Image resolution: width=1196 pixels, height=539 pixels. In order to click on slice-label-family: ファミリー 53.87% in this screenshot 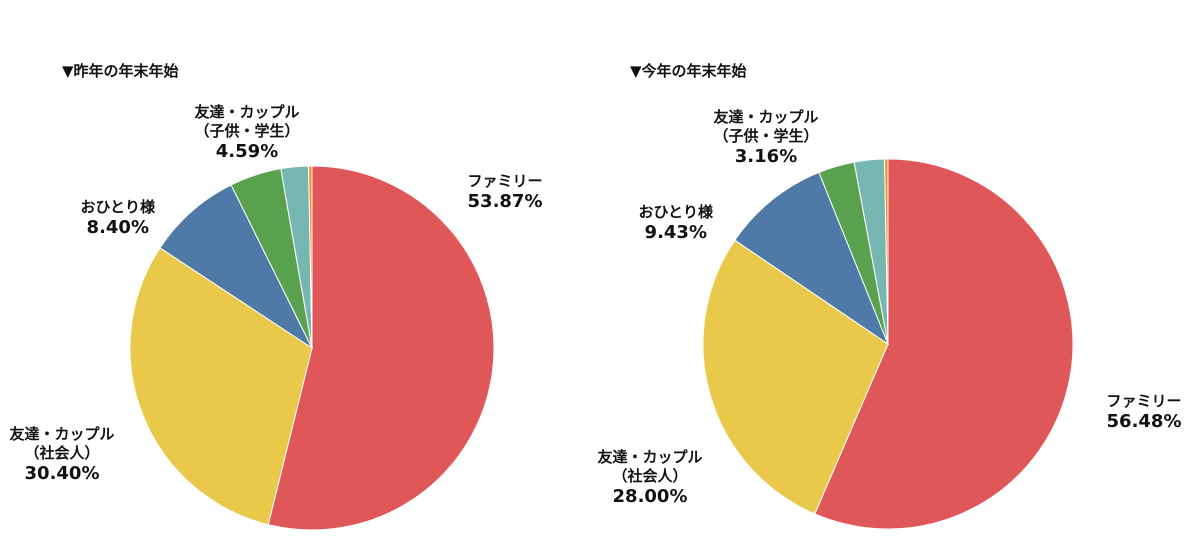, I will do `click(505, 192)`.